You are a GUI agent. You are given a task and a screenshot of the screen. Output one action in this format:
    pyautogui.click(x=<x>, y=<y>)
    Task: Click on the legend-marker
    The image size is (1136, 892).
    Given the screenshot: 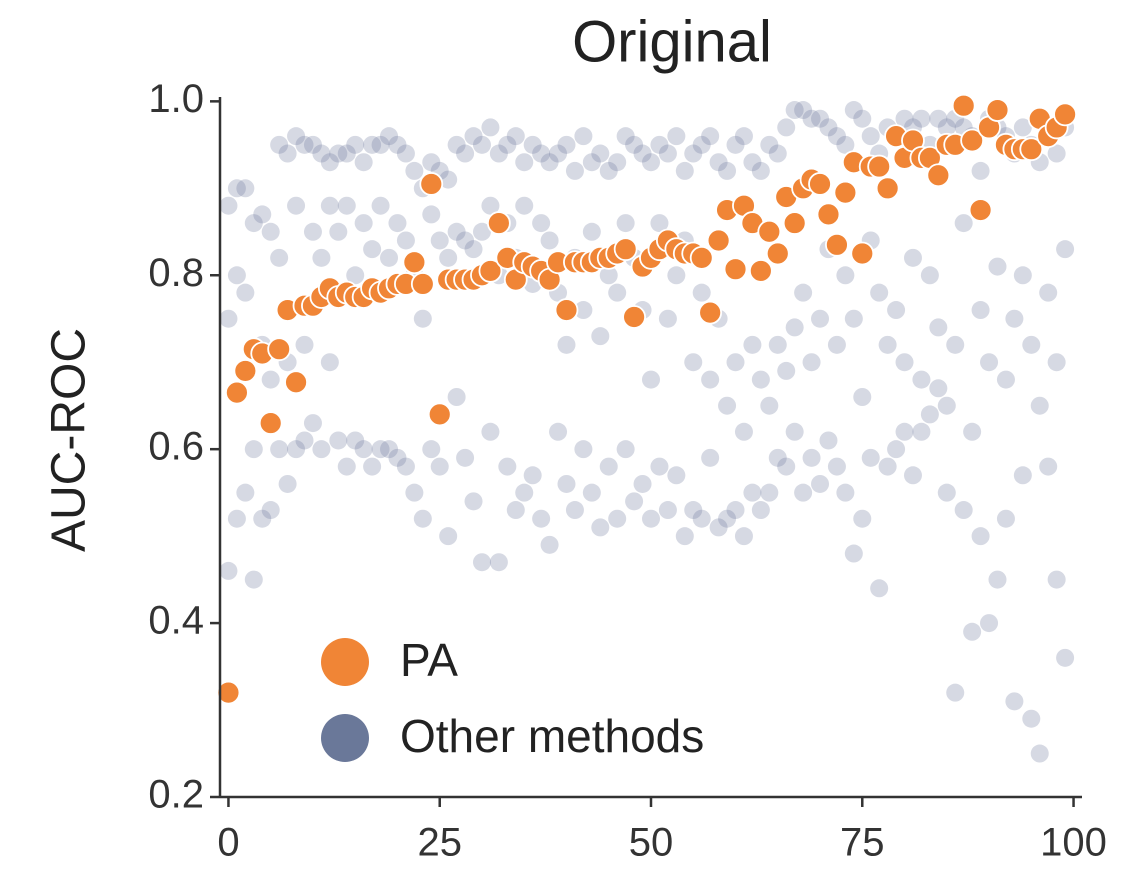 What is the action you would take?
    pyautogui.click(x=345, y=662)
    